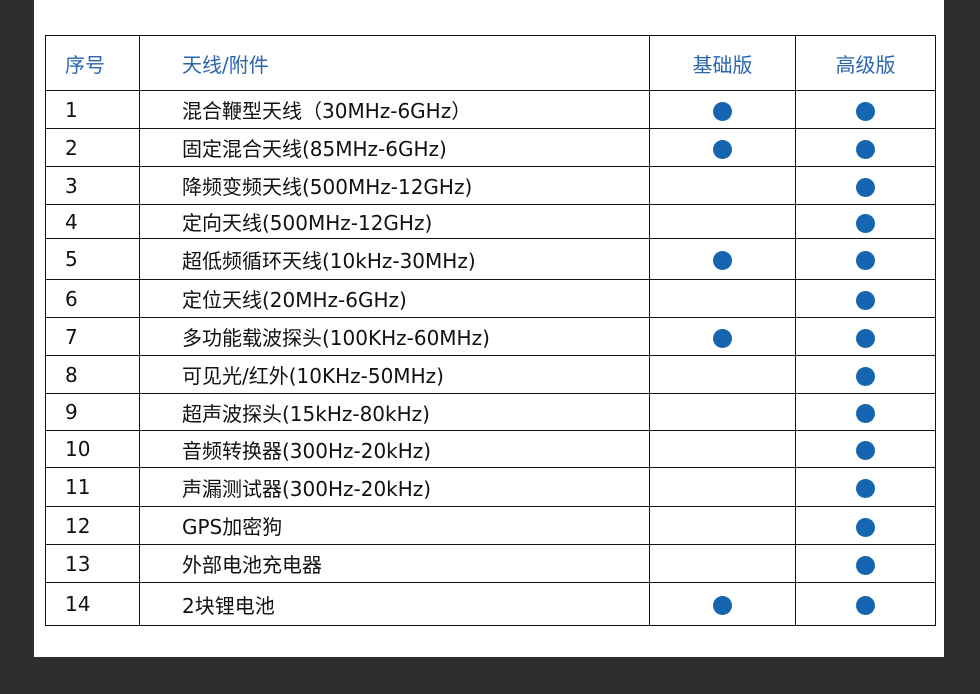  I want to click on table-row: 8 可见光/红外(10KHz-50MHz), so click(490, 374).